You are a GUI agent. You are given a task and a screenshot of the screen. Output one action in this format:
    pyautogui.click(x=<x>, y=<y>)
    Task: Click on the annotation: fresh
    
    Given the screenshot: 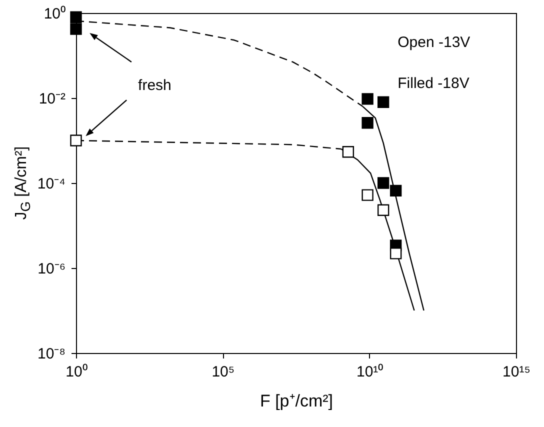 What is the action you would take?
    pyautogui.click(x=155, y=85)
    